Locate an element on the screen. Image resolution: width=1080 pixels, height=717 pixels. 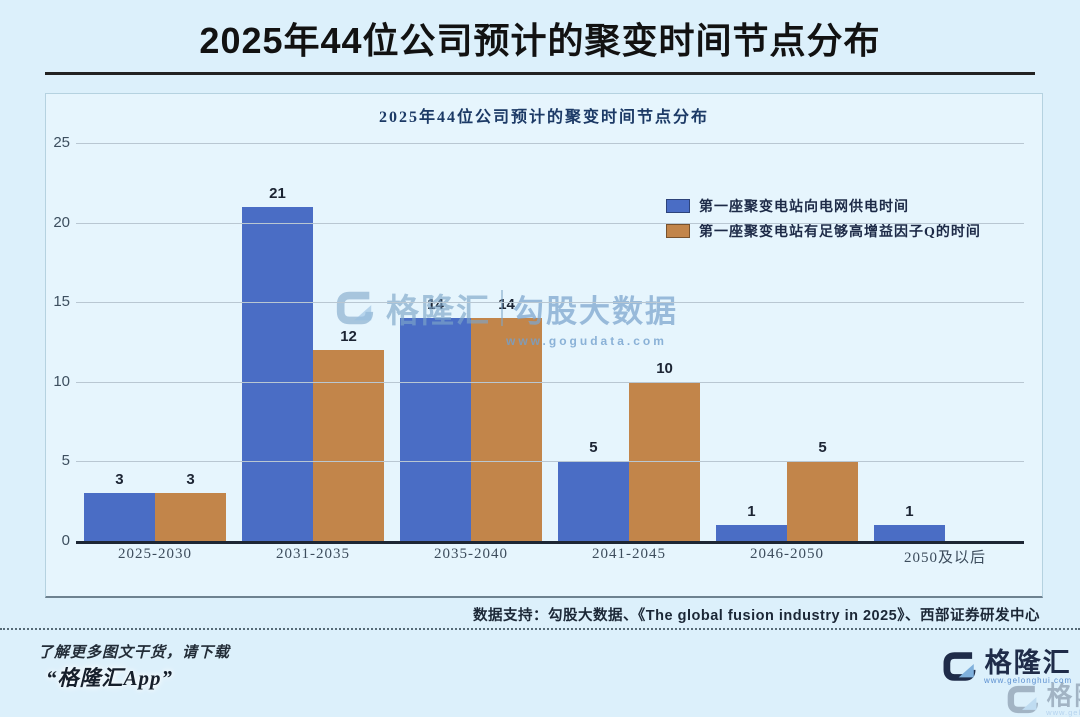
bar: 12 is located at coordinates (349, 434).